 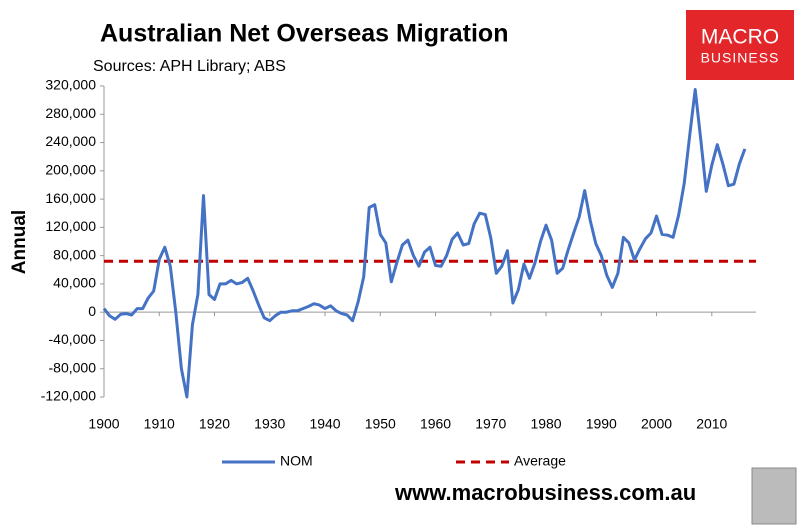 What do you see at coordinates (601, 424) in the screenshot?
I see `x-tick-label: 1990` at bounding box center [601, 424].